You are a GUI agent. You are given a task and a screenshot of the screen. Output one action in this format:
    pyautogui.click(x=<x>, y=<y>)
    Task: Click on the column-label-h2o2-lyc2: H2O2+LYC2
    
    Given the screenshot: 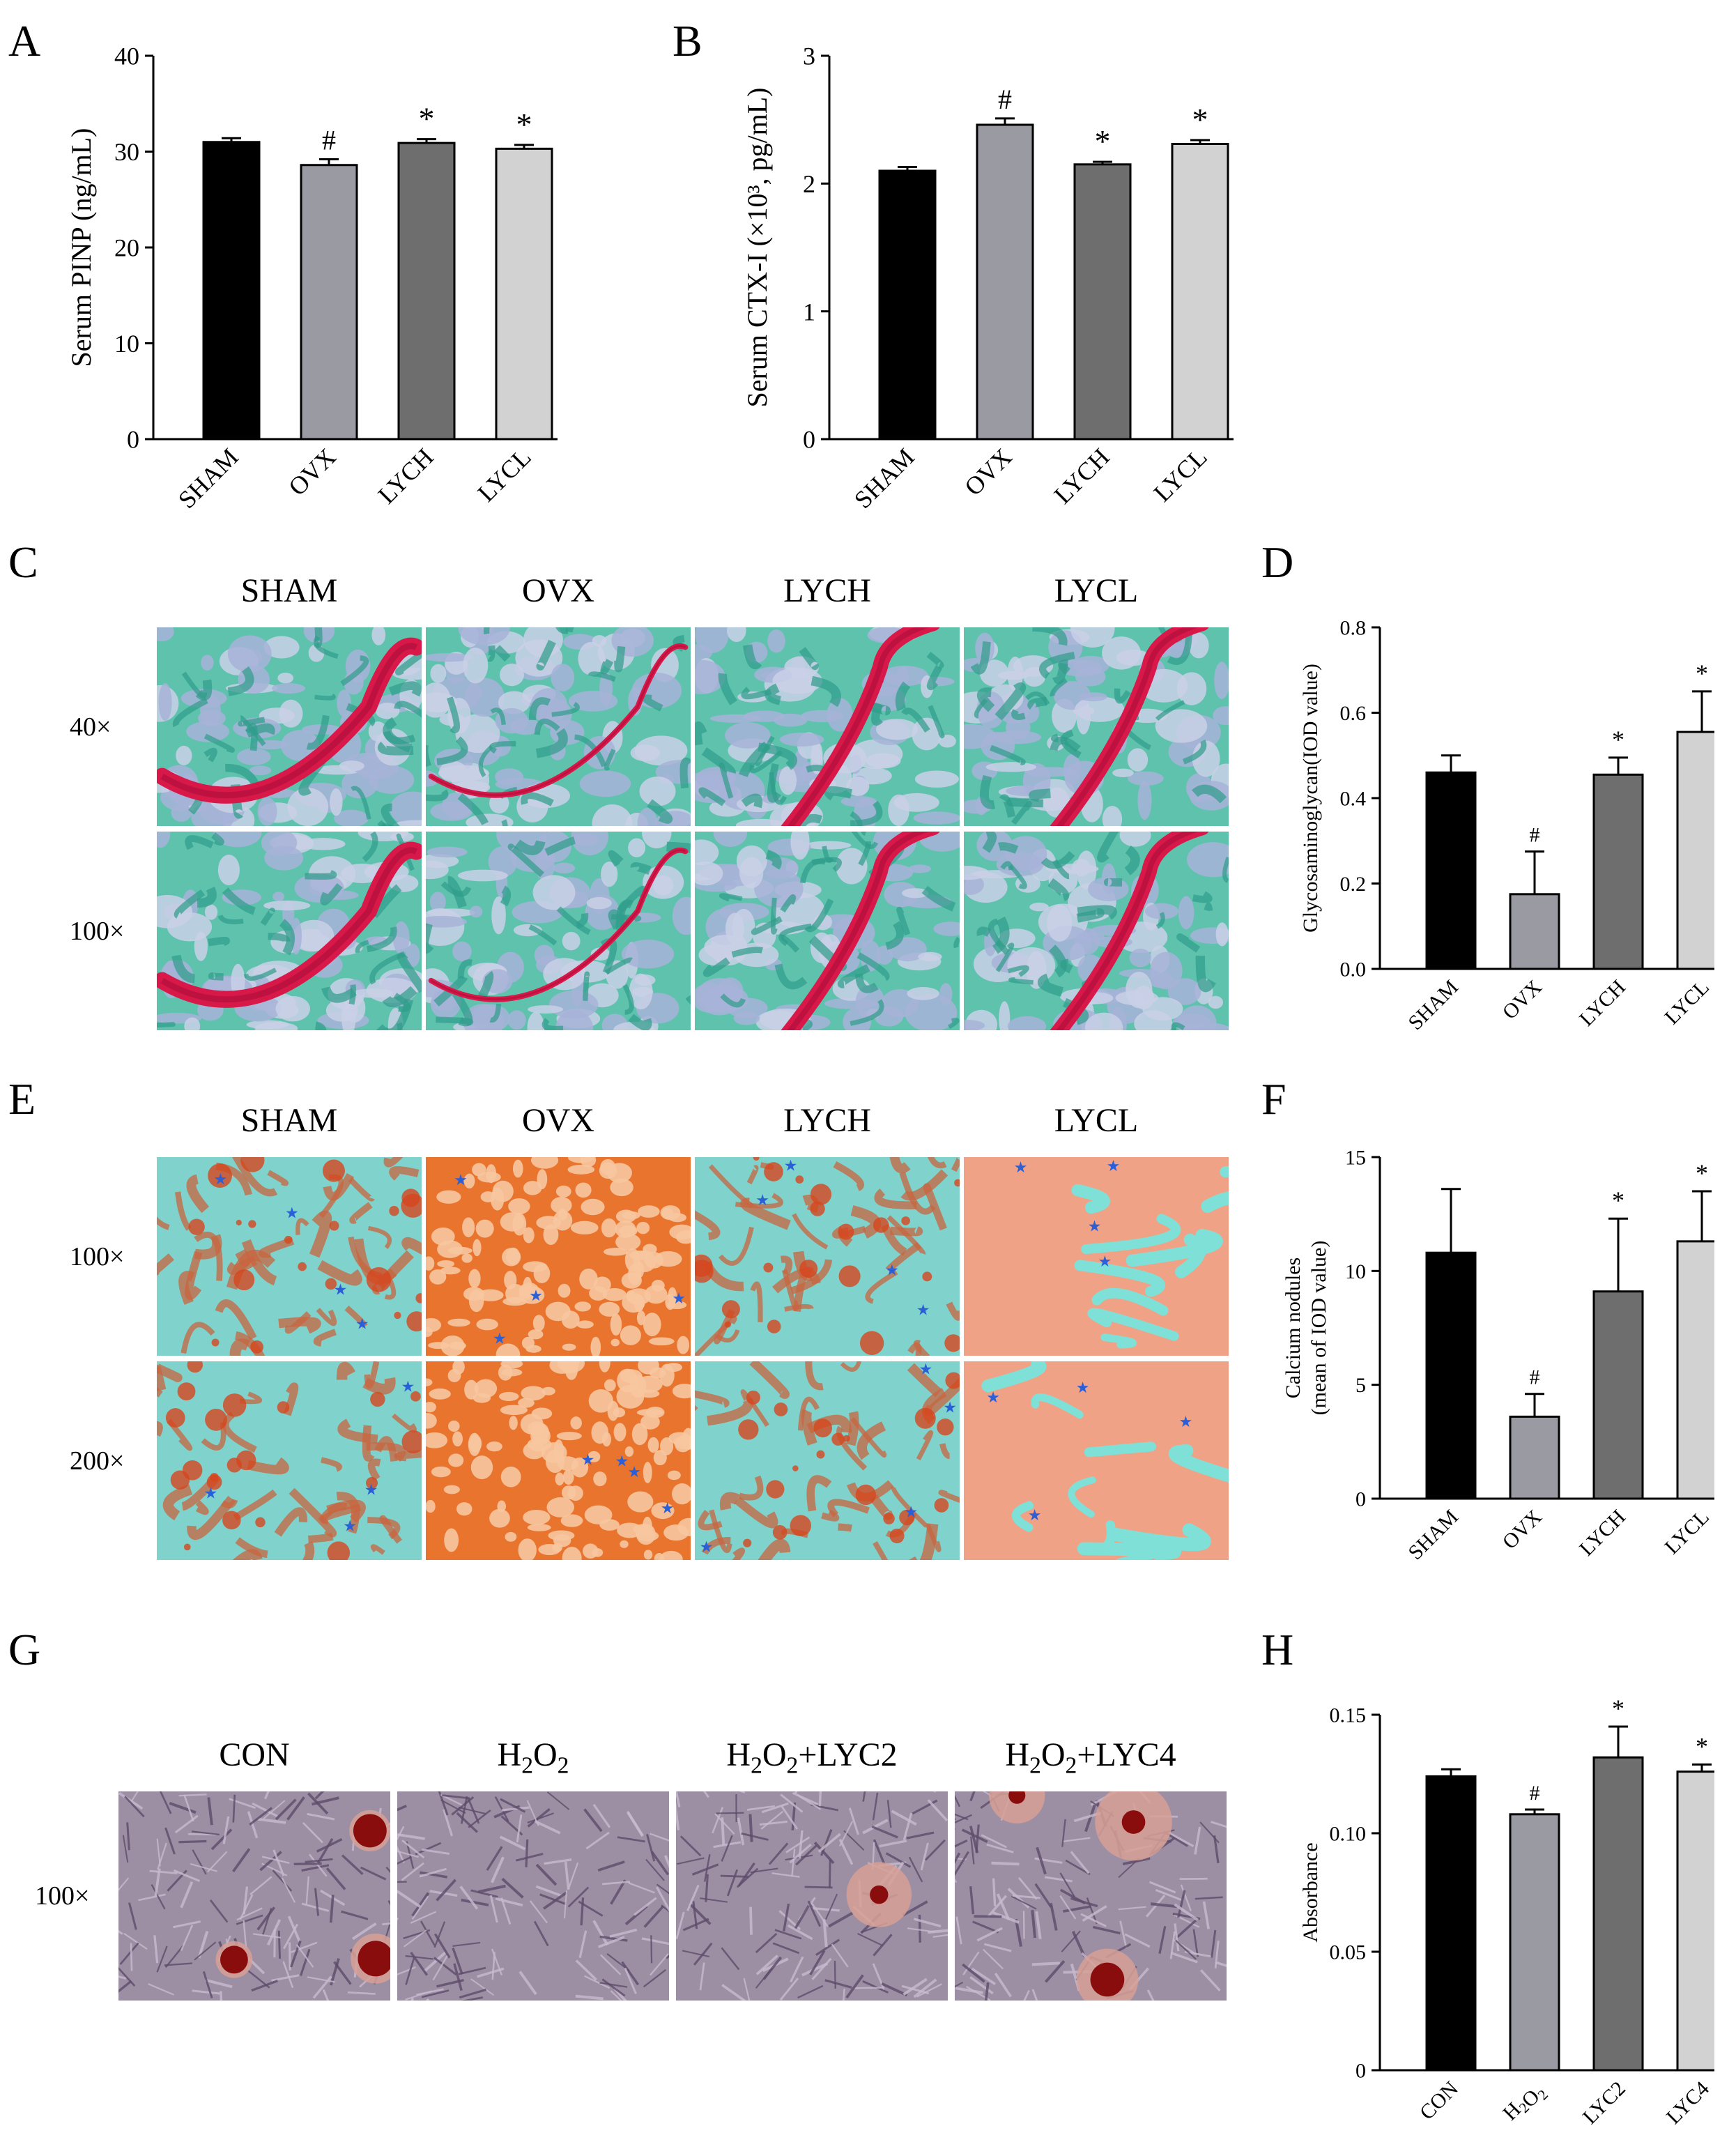 What is the action you would take?
    pyautogui.click(x=812, y=1757)
    